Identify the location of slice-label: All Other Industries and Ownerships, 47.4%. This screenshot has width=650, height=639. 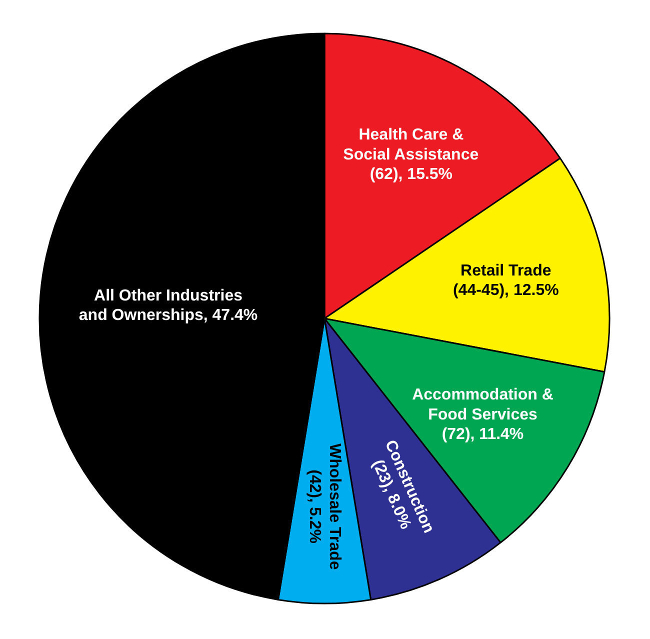
(168, 305).